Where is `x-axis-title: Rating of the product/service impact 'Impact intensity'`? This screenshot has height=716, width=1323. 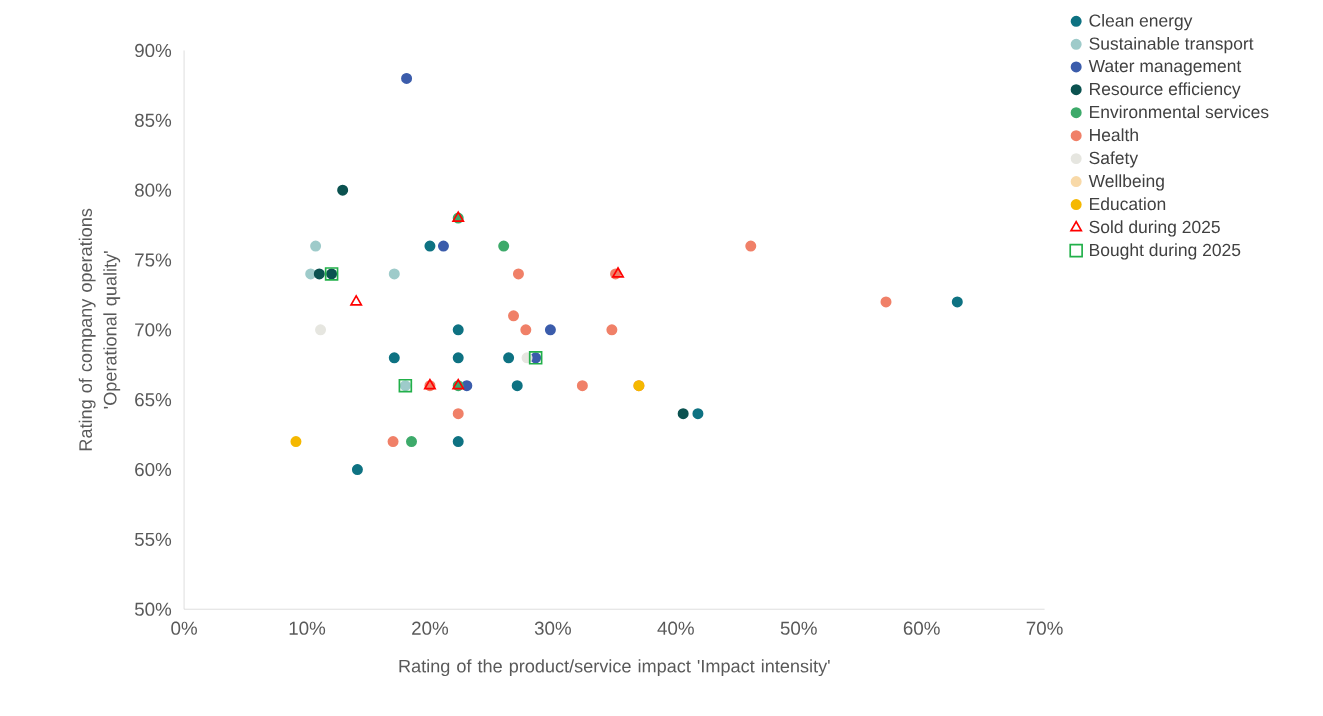
x-axis-title: Rating of the product/service impact 'Impact intensity' is located at coordinates (614, 668).